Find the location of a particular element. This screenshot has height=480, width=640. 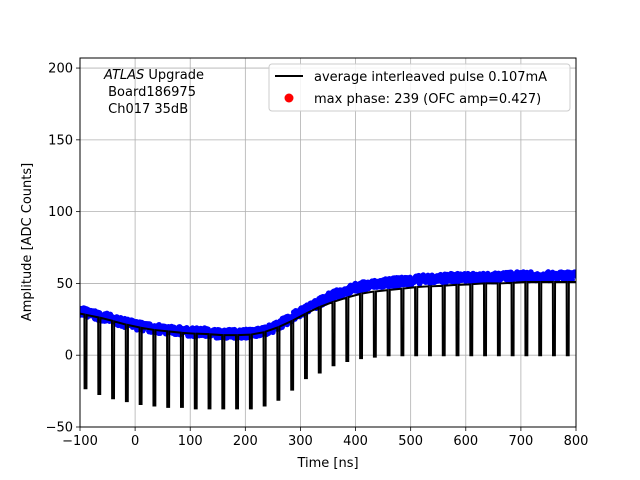

legend-marker-max-phase is located at coordinates (289, 98).